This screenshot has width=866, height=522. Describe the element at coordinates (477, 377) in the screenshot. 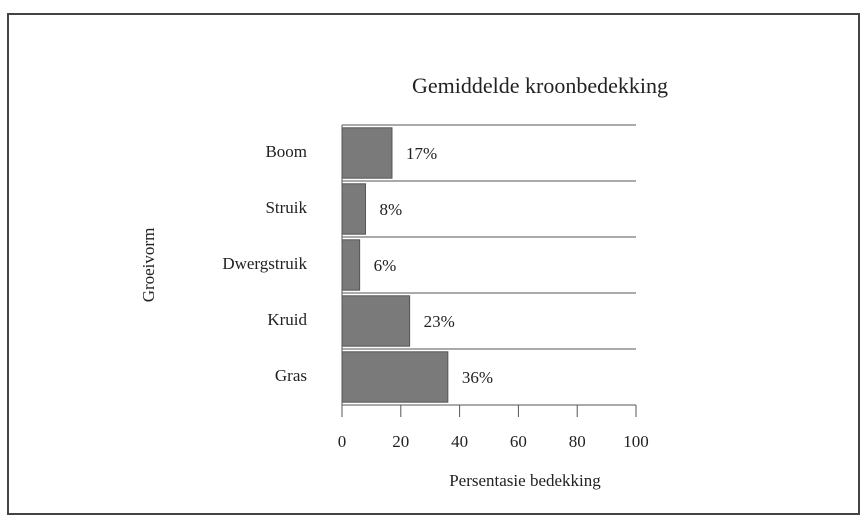

I see `value-label: 36%` at that location.